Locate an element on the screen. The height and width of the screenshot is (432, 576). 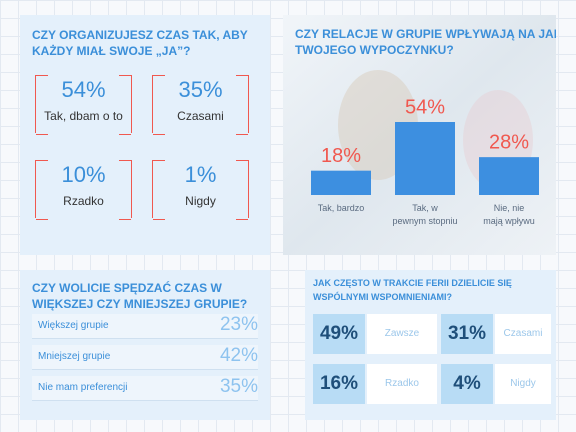
row: Większej grupie 23% is located at coordinates (145, 326).